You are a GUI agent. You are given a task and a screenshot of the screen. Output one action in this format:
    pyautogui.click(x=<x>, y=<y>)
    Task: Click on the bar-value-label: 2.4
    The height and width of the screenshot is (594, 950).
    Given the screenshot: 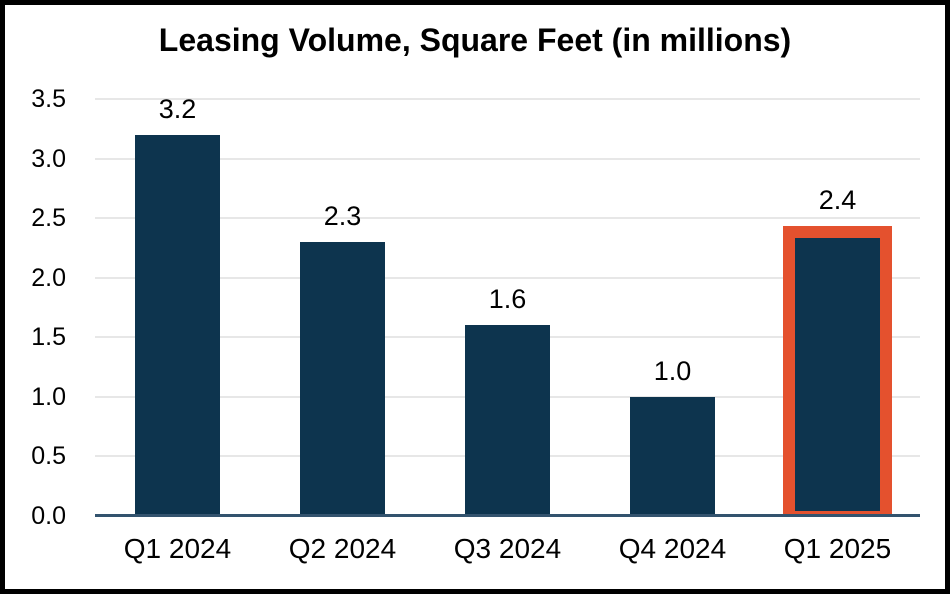 What is the action you would take?
    pyautogui.click(x=837, y=200)
    